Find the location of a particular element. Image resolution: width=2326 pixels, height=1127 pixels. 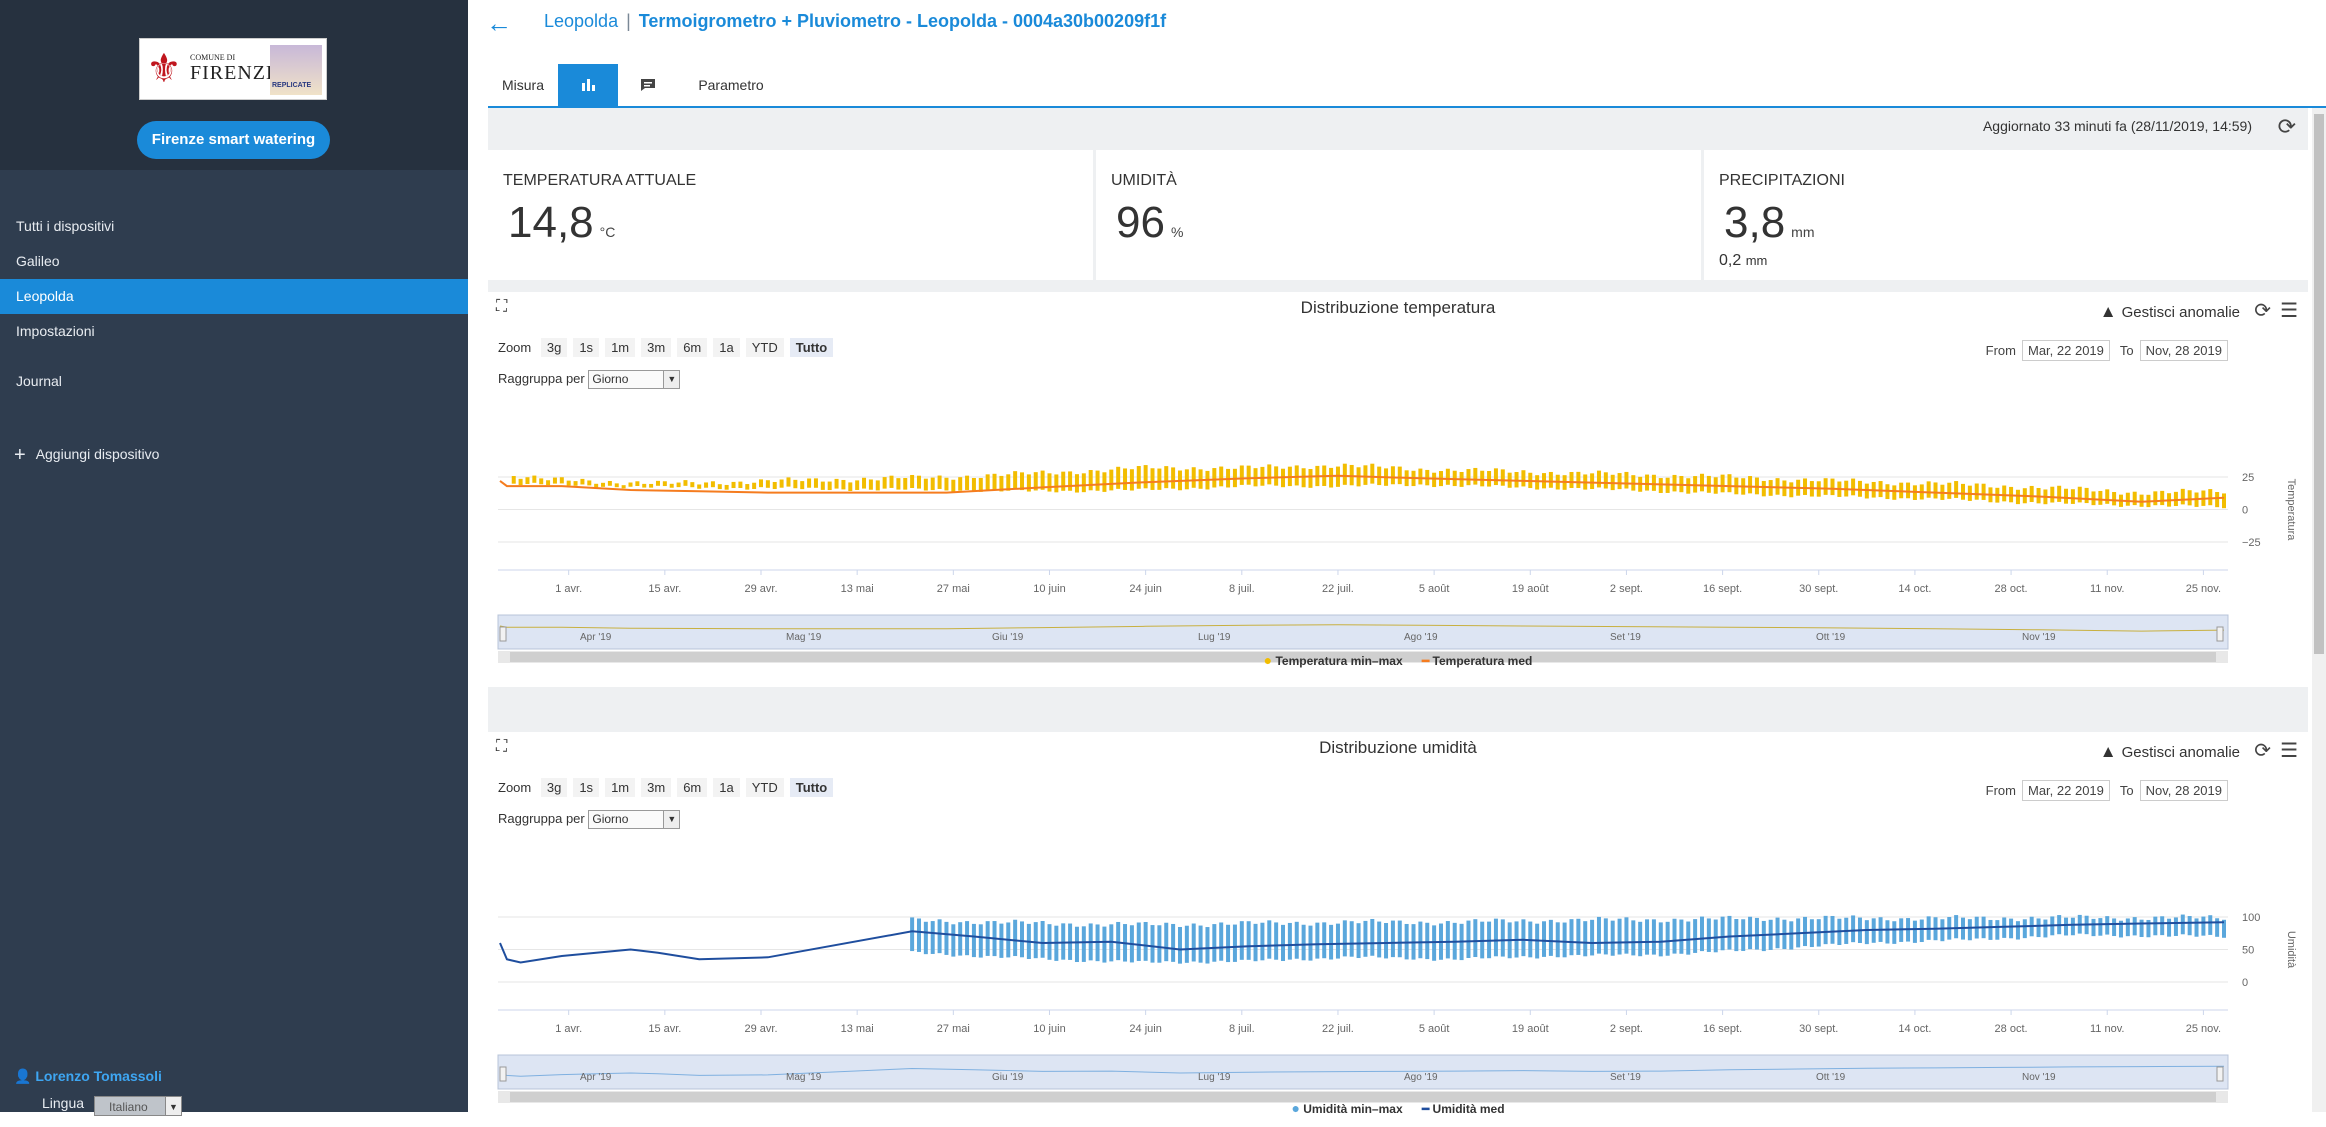

y-axis-title: Temperatura is located at coordinates (2291, 510).